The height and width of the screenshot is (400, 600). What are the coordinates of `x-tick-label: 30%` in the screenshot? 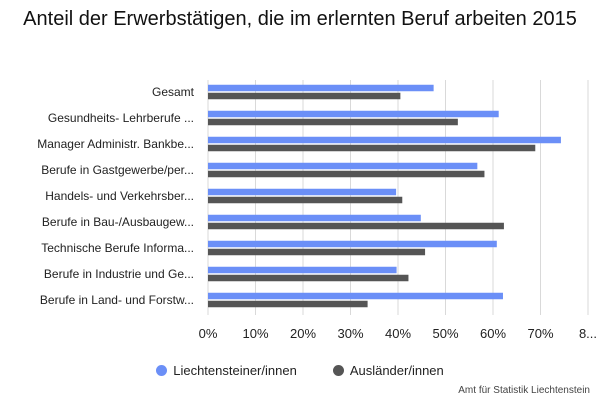 It's located at (350, 333).